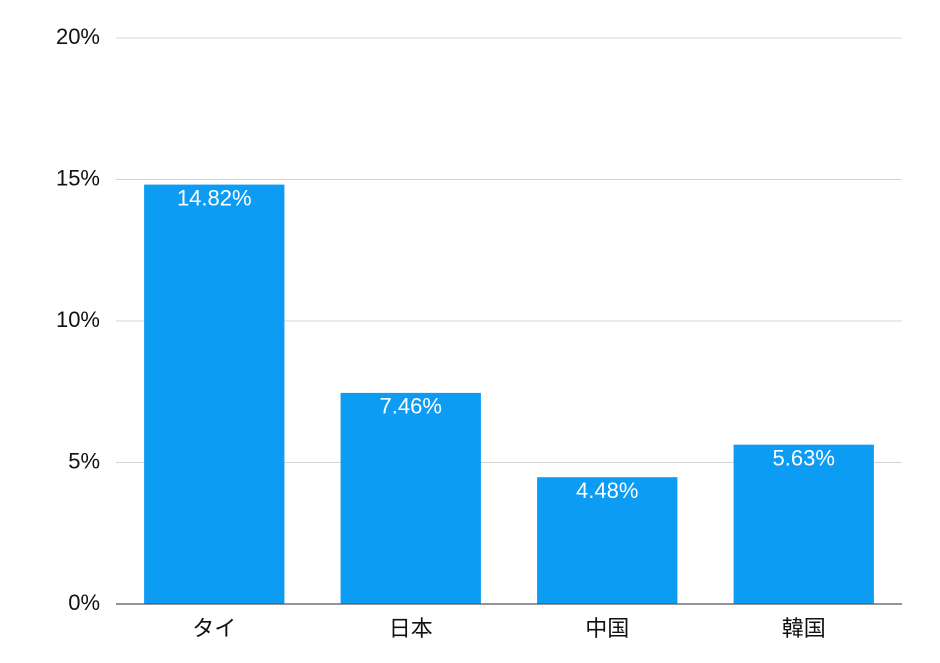  I want to click on x-tick-label: 日本, so click(411, 628).